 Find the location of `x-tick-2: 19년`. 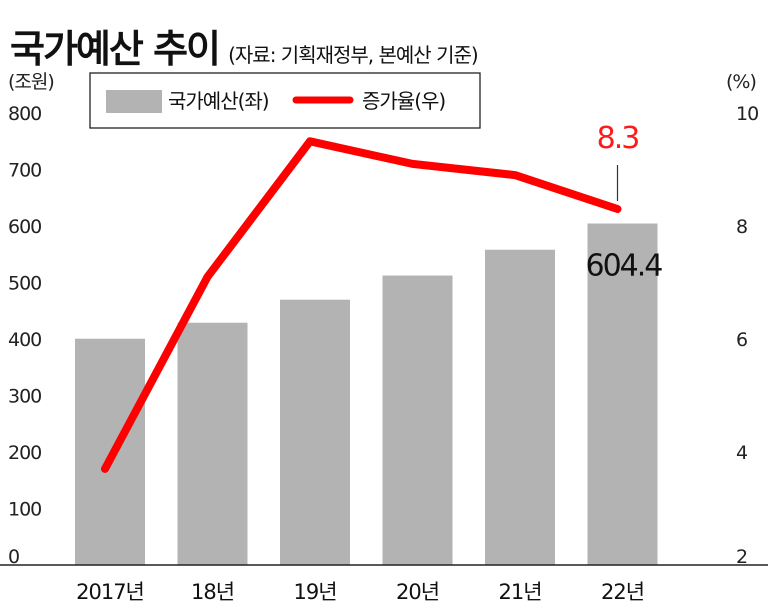

x-tick-2: 19년 is located at coordinates (314, 592).